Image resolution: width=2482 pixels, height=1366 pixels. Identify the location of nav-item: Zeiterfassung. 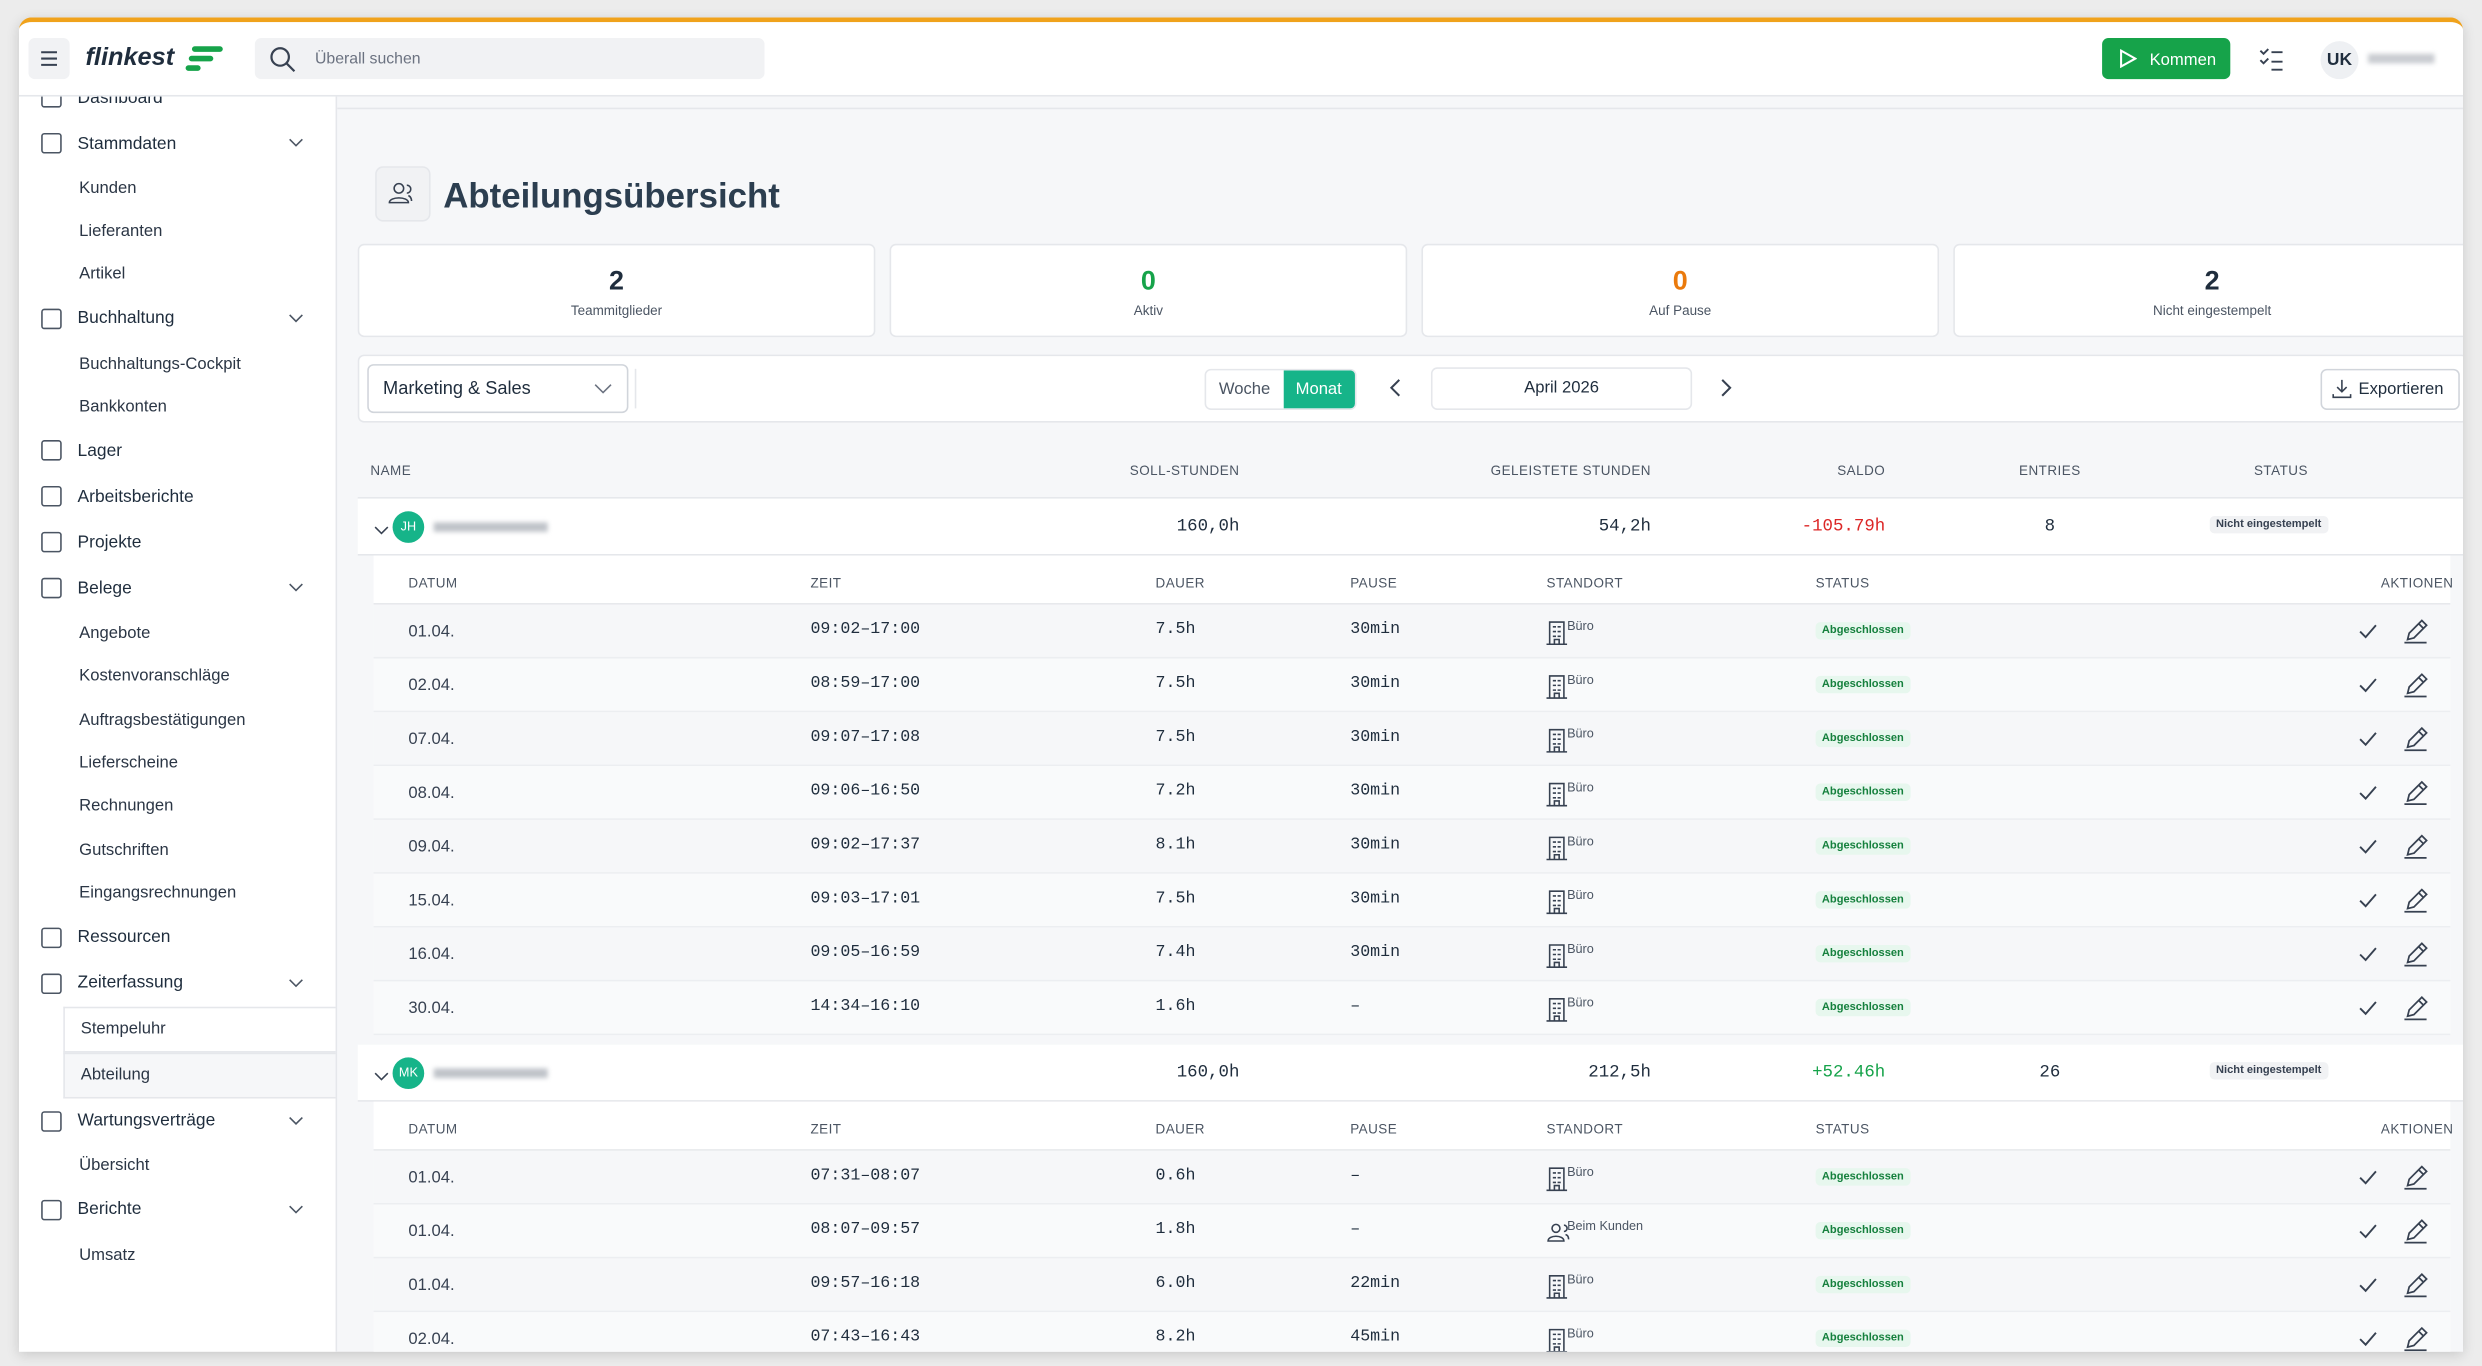
(177, 983).